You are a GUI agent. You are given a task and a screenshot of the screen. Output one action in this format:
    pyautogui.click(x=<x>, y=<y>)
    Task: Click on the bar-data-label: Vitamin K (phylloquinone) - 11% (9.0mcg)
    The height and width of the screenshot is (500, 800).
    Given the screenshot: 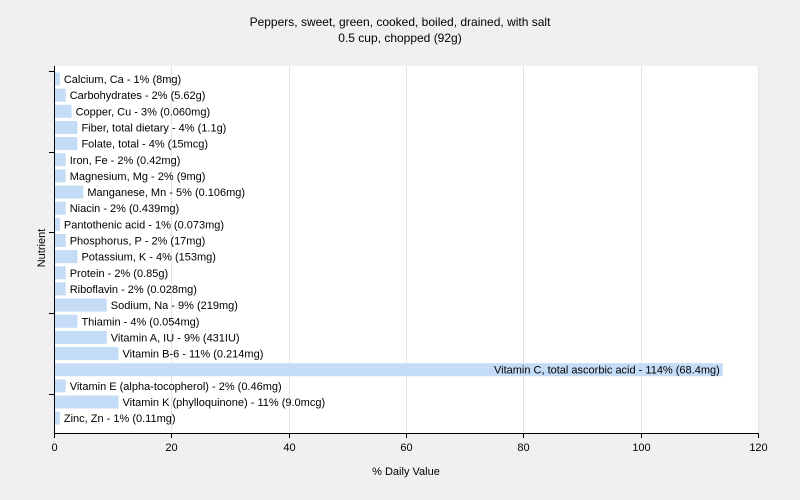 What is the action you would take?
    pyautogui.click(x=224, y=403)
    